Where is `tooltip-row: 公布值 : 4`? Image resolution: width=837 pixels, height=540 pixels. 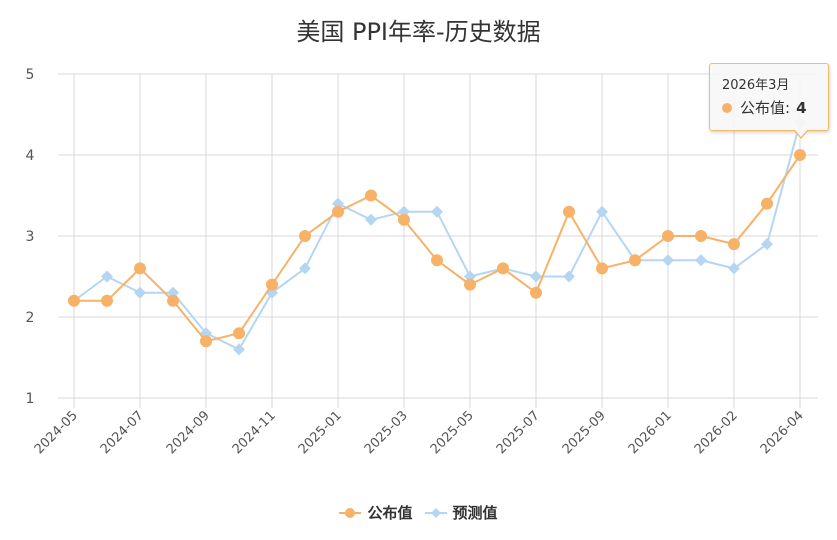 tooltip-row: 公布值 : 4 is located at coordinates (775, 107).